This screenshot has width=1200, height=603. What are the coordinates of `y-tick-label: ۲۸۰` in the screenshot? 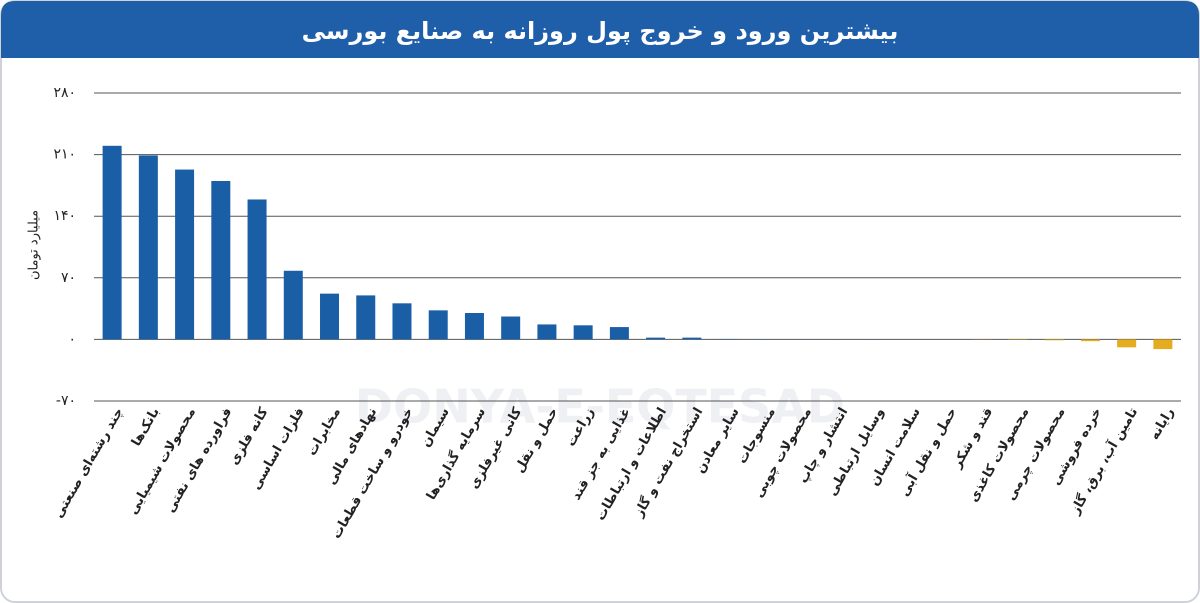 It's located at (64, 93).